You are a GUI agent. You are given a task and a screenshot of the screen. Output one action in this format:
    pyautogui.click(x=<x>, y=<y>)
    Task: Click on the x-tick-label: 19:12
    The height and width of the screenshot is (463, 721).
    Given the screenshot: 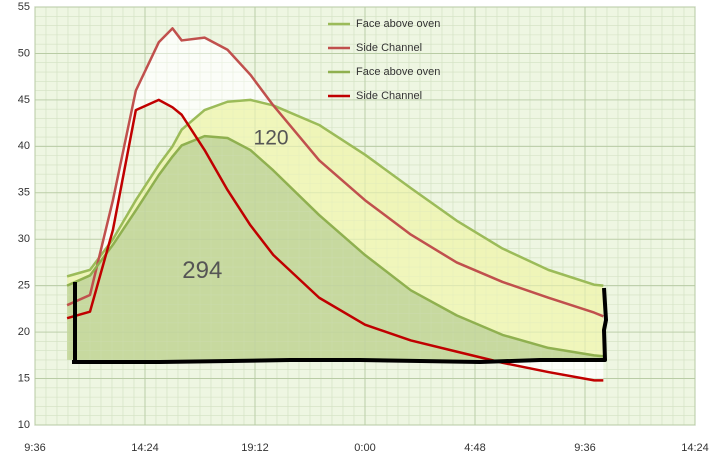 What is the action you would take?
    pyautogui.click(x=255, y=448)
    